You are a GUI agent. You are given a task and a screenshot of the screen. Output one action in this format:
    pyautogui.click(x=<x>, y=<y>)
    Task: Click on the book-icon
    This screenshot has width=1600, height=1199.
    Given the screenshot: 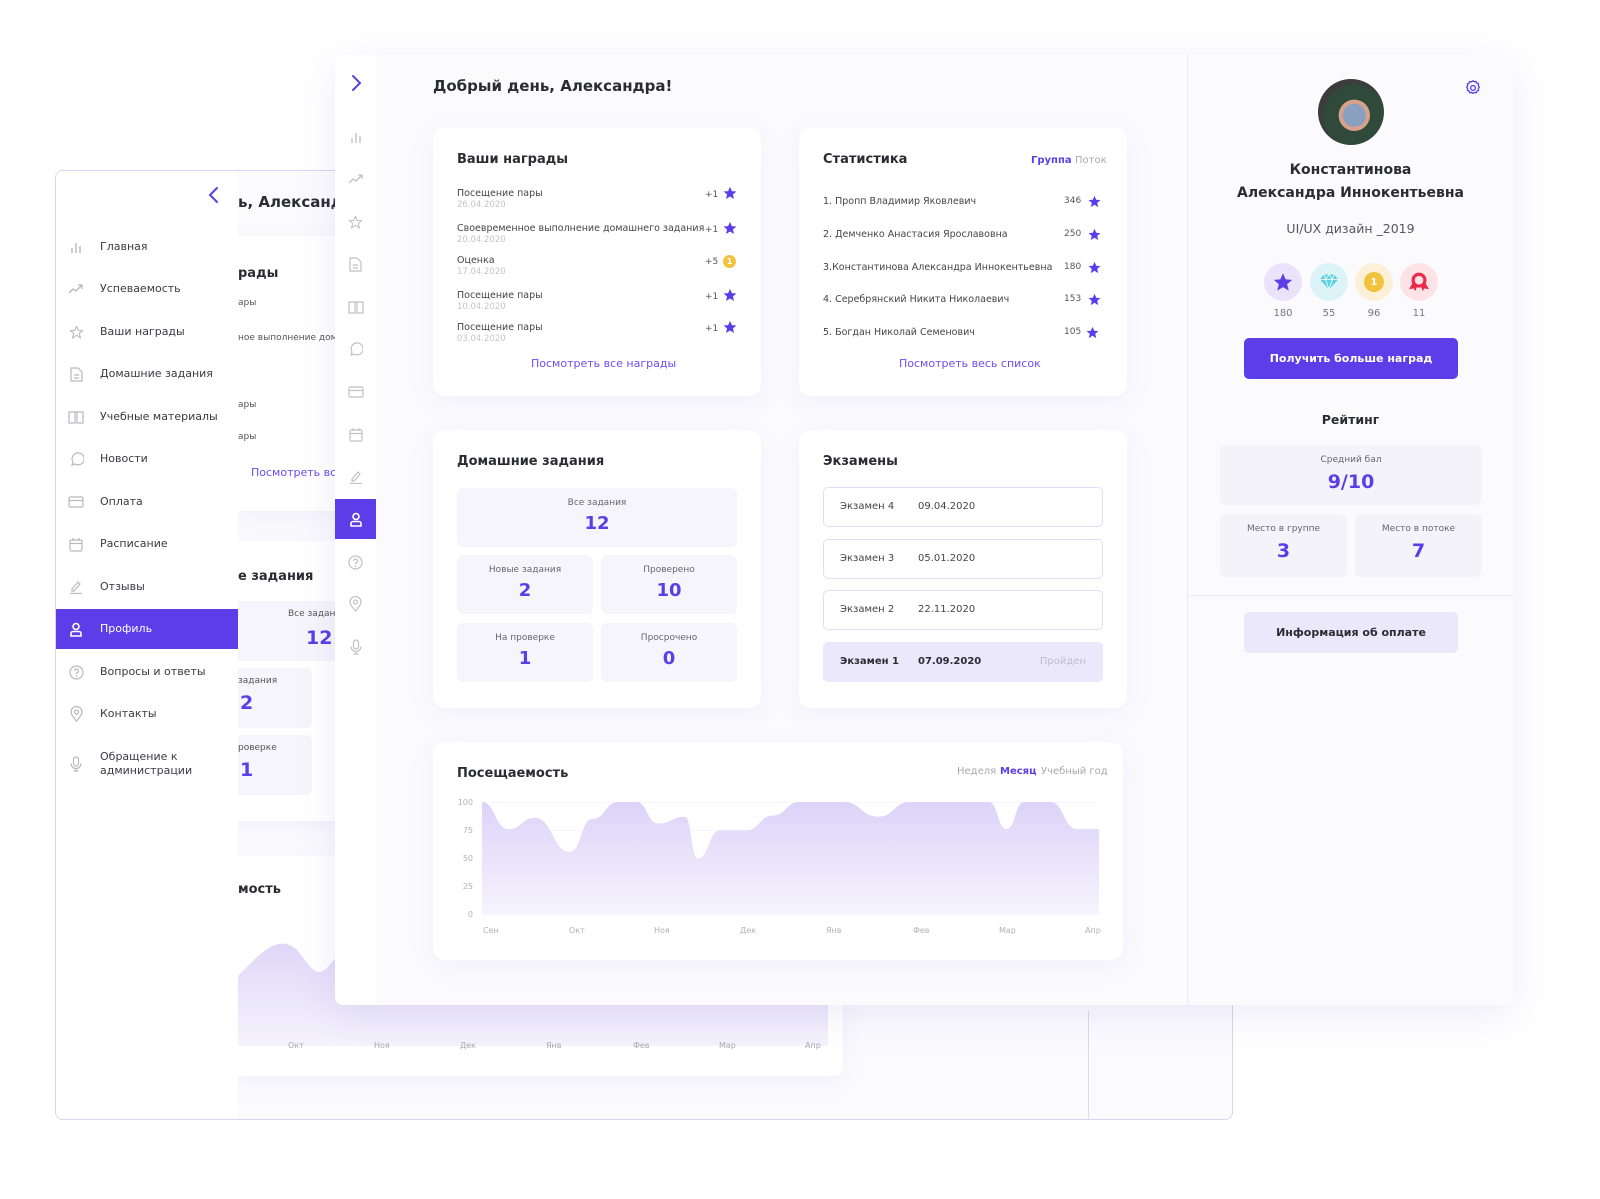 What is the action you would take?
    pyautogui.click(x=76, y=417)
    